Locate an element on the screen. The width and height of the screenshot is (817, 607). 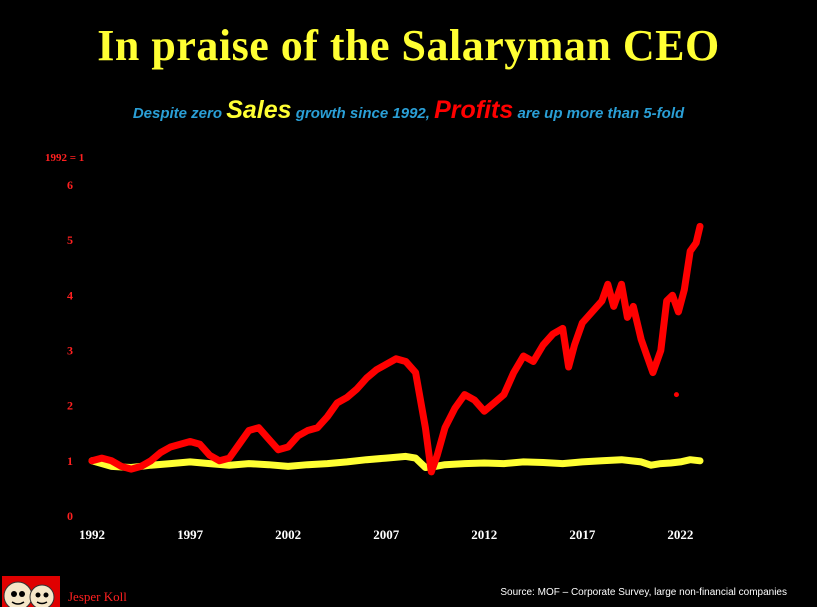
subtitle-sales: Sales is located at coordinates (259, 110).